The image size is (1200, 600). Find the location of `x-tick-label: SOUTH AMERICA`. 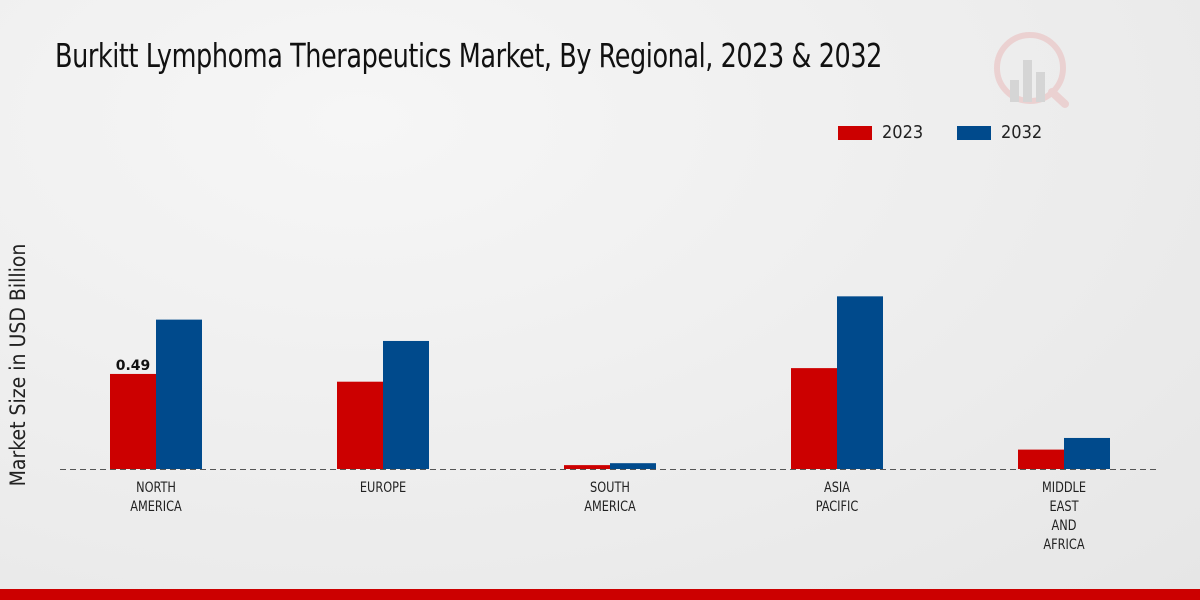

x-tick-label: SOUTH AMERICA is located at coordinates (610, 497).